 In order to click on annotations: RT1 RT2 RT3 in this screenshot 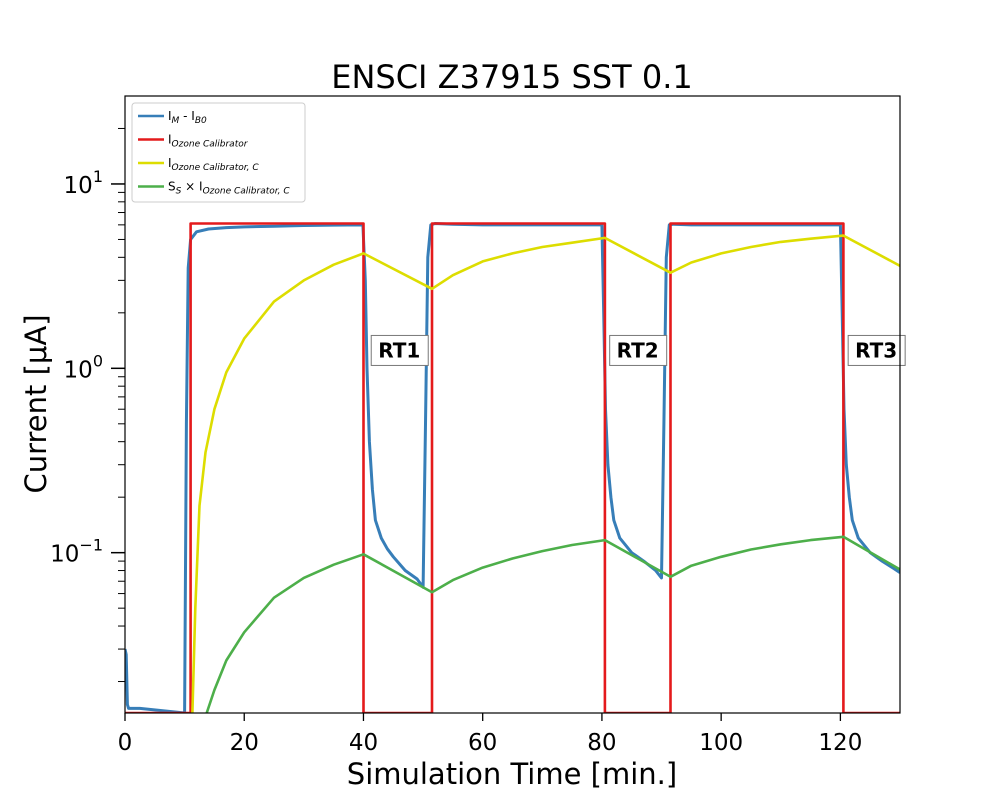, I will do `click(638, 350)`.